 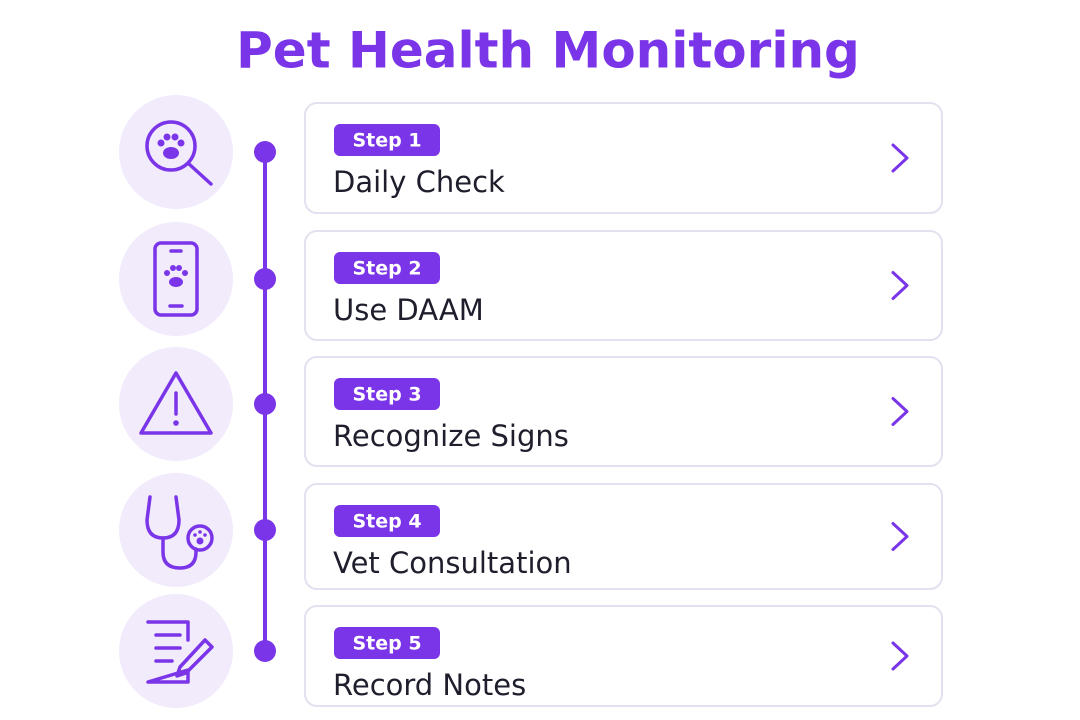 What do you see at coordinates (452, 563) in the screenshot?
I see `step-label: Vet Consultation` at bounding box center [452, 563].